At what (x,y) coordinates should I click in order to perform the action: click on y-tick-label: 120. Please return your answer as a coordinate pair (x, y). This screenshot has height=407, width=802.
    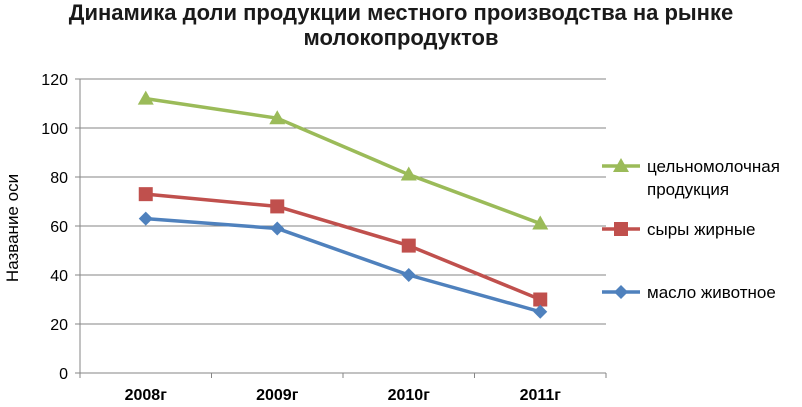
    Looking at the image, I should click on (54, 80).